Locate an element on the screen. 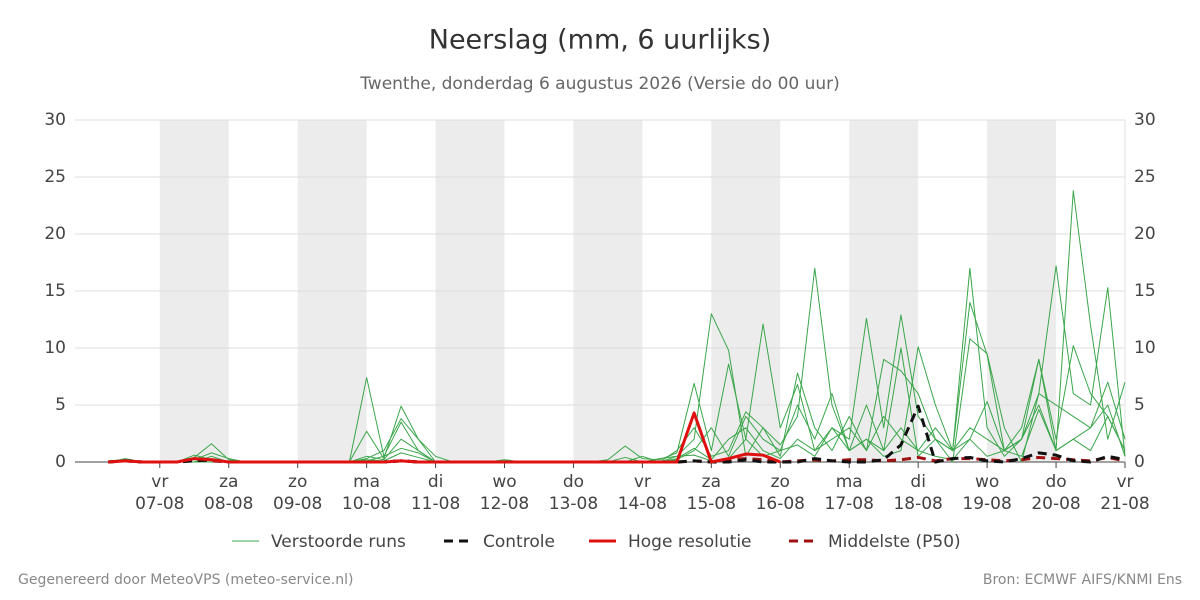 This screenshot has width=1200, height=600. x-tick-label: 17-08 is located at coordinates (849, 504).